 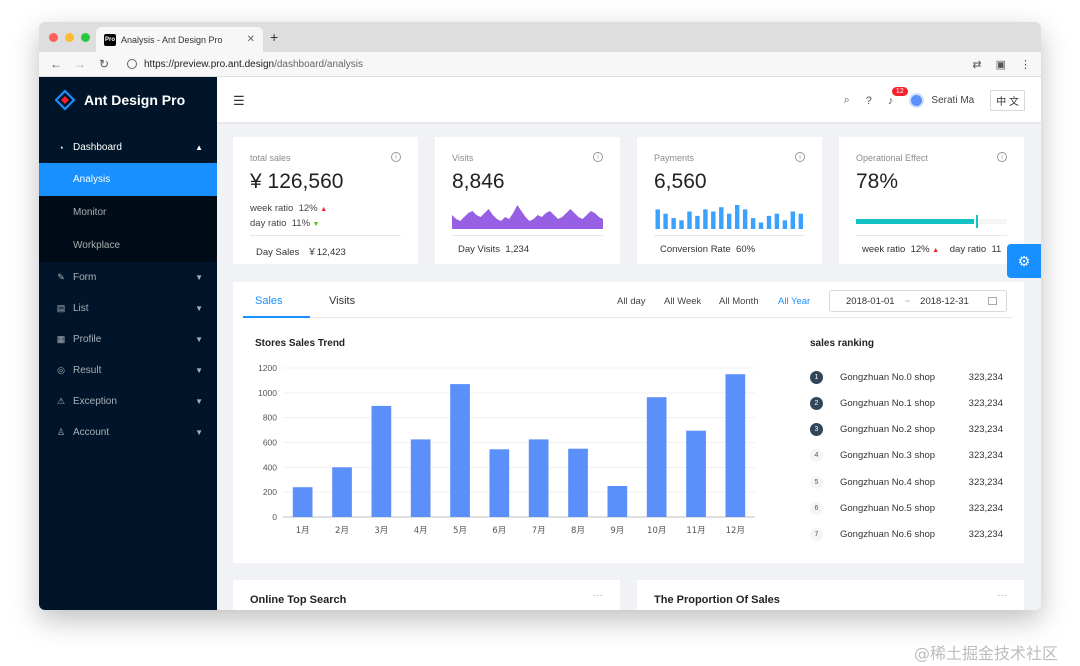 What do you see at coordinates (135, 99) in the screenshot?
I see `logo-text: Ant Design Pro` at bounding box center [135, 99].